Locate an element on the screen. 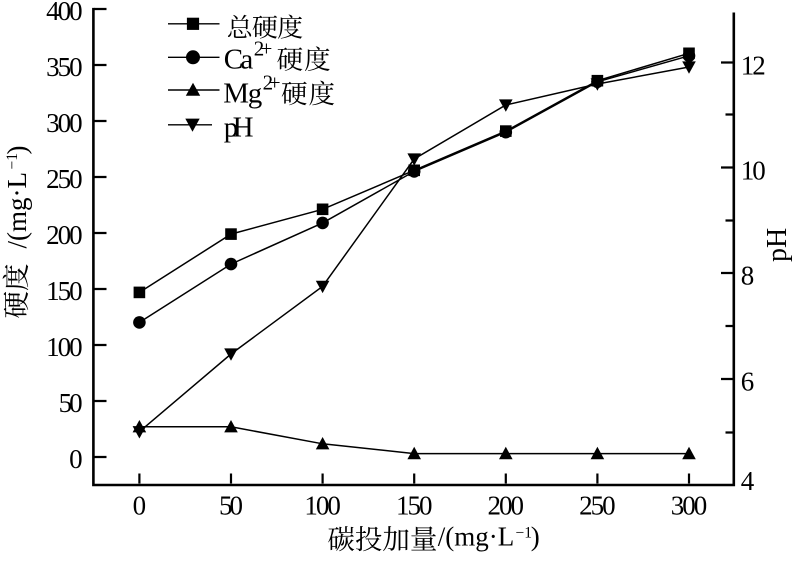 This screenshot has width=800, height=561. svg-text: 400 is located at coordinates (64, 13).